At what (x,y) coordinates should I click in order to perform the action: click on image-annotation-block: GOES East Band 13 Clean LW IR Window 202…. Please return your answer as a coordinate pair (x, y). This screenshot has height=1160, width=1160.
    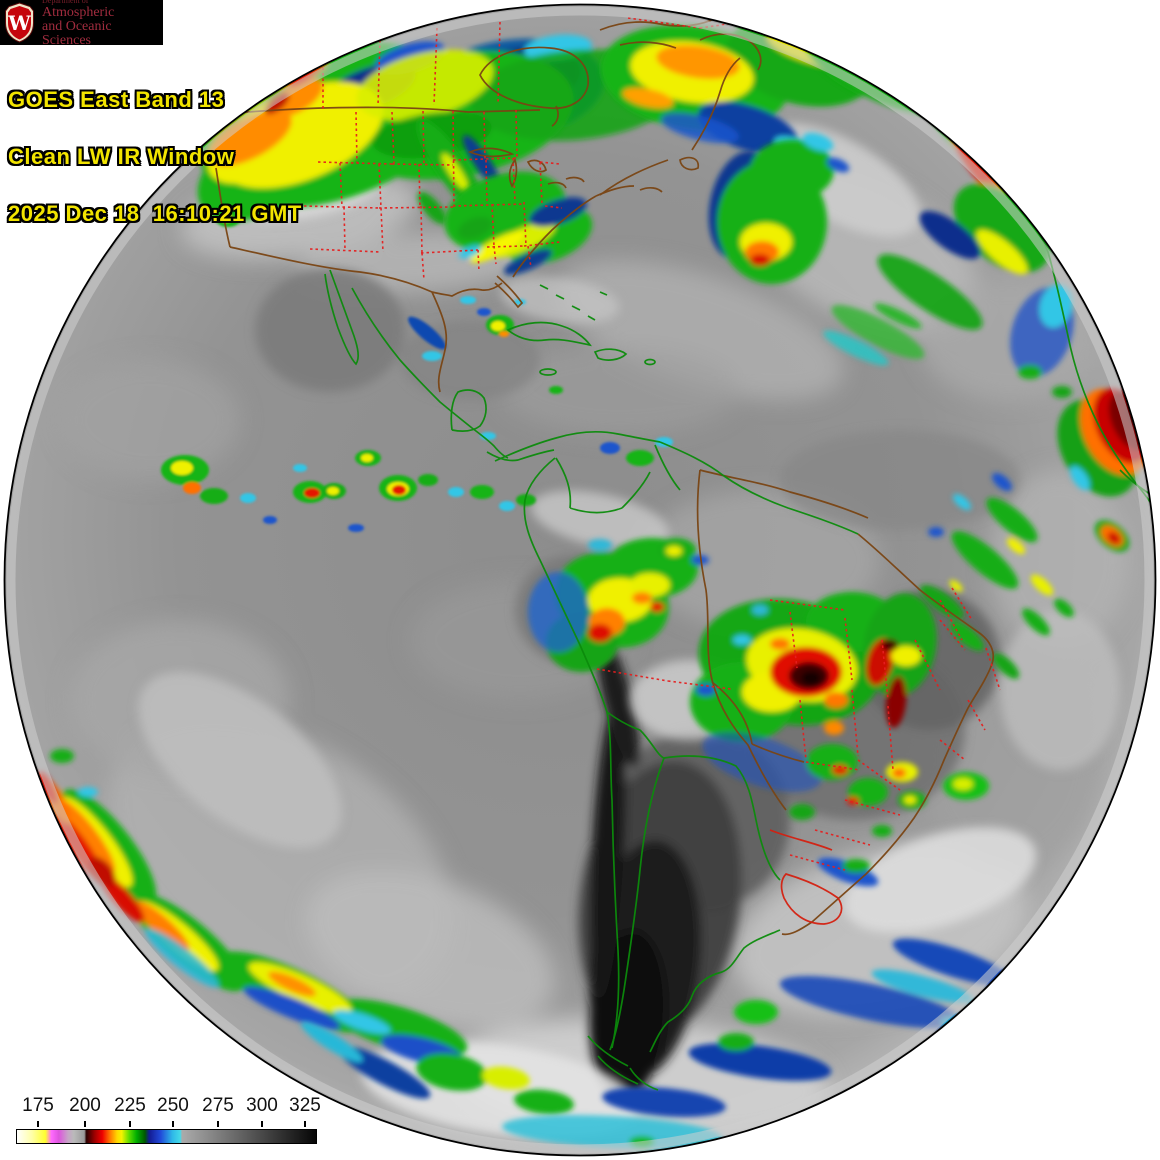
    Looking at the image, I should click on (155, 147).